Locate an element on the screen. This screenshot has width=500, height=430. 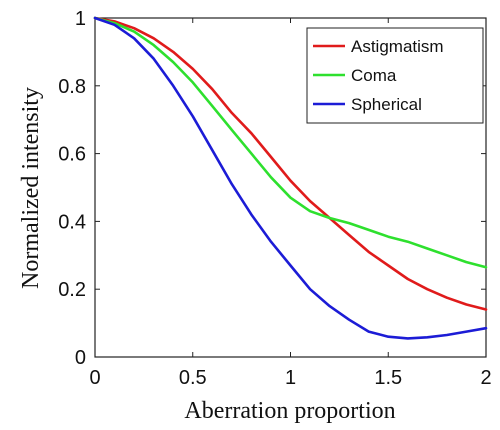
y-tick-label: 1 is located at coordinates (80, 19).